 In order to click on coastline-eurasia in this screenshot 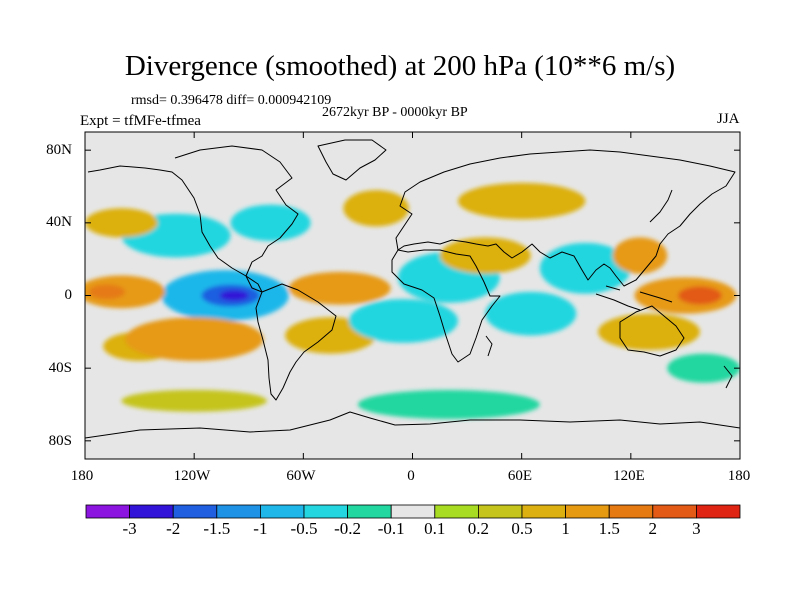, I will do `click(565, 218)`.